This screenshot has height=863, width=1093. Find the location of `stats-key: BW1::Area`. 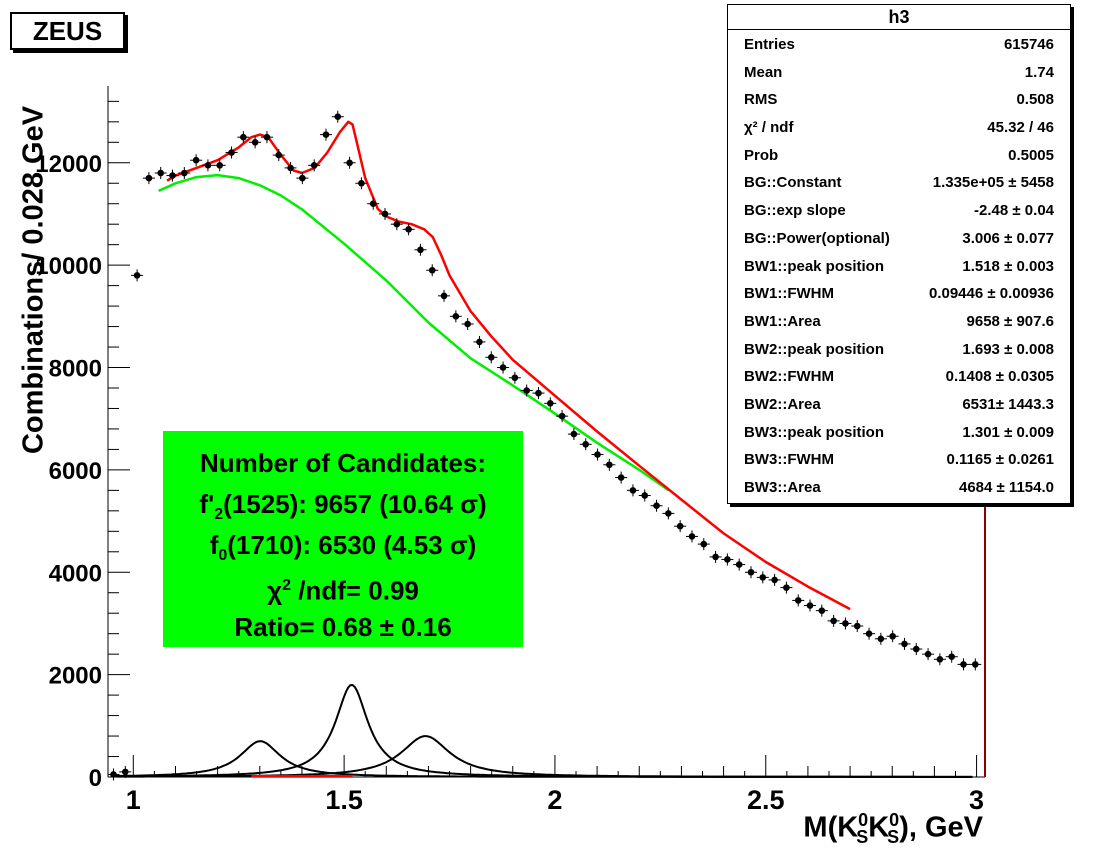

stats-key: BW1::Area is located at coordinates (782, 321).